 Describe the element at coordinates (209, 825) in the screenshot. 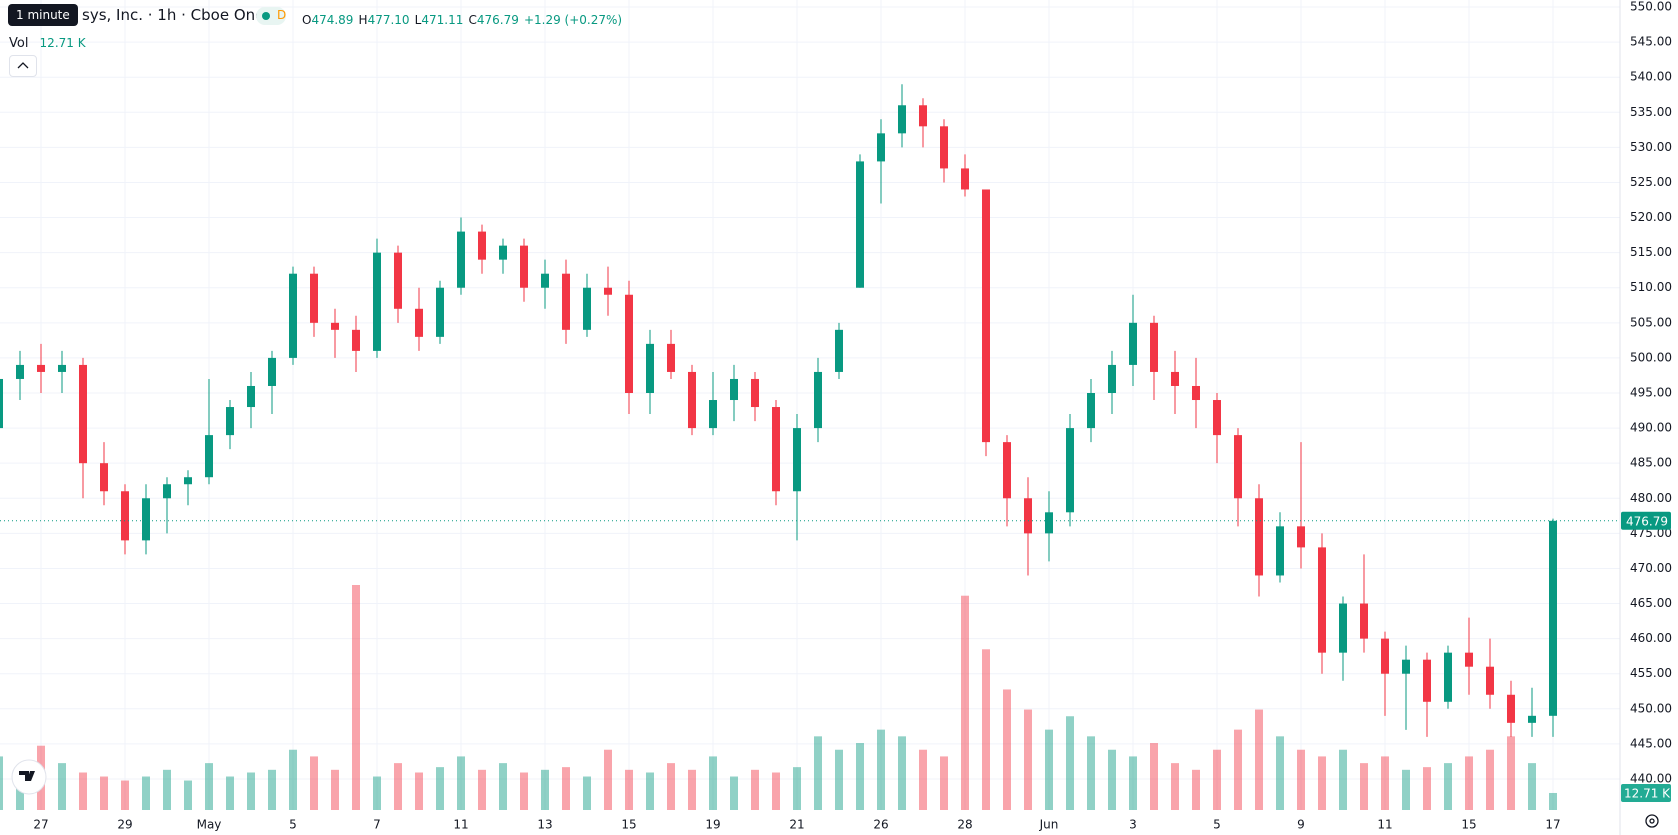

I see `x-tick-label: May` at that location.